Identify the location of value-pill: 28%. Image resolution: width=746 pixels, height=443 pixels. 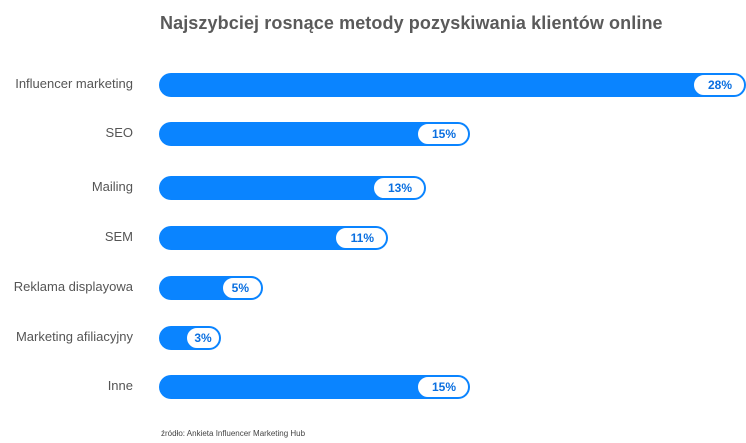
(719, 85).